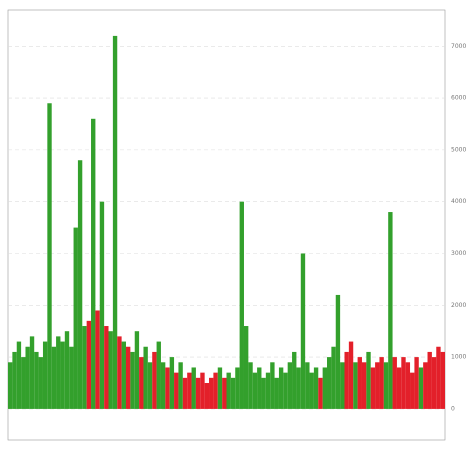 The width and height of the screenshot is (474, 457). Describe the element at coordinates (458, 305) in the screenshot. I see `y-tick-label: 2000` at that location.